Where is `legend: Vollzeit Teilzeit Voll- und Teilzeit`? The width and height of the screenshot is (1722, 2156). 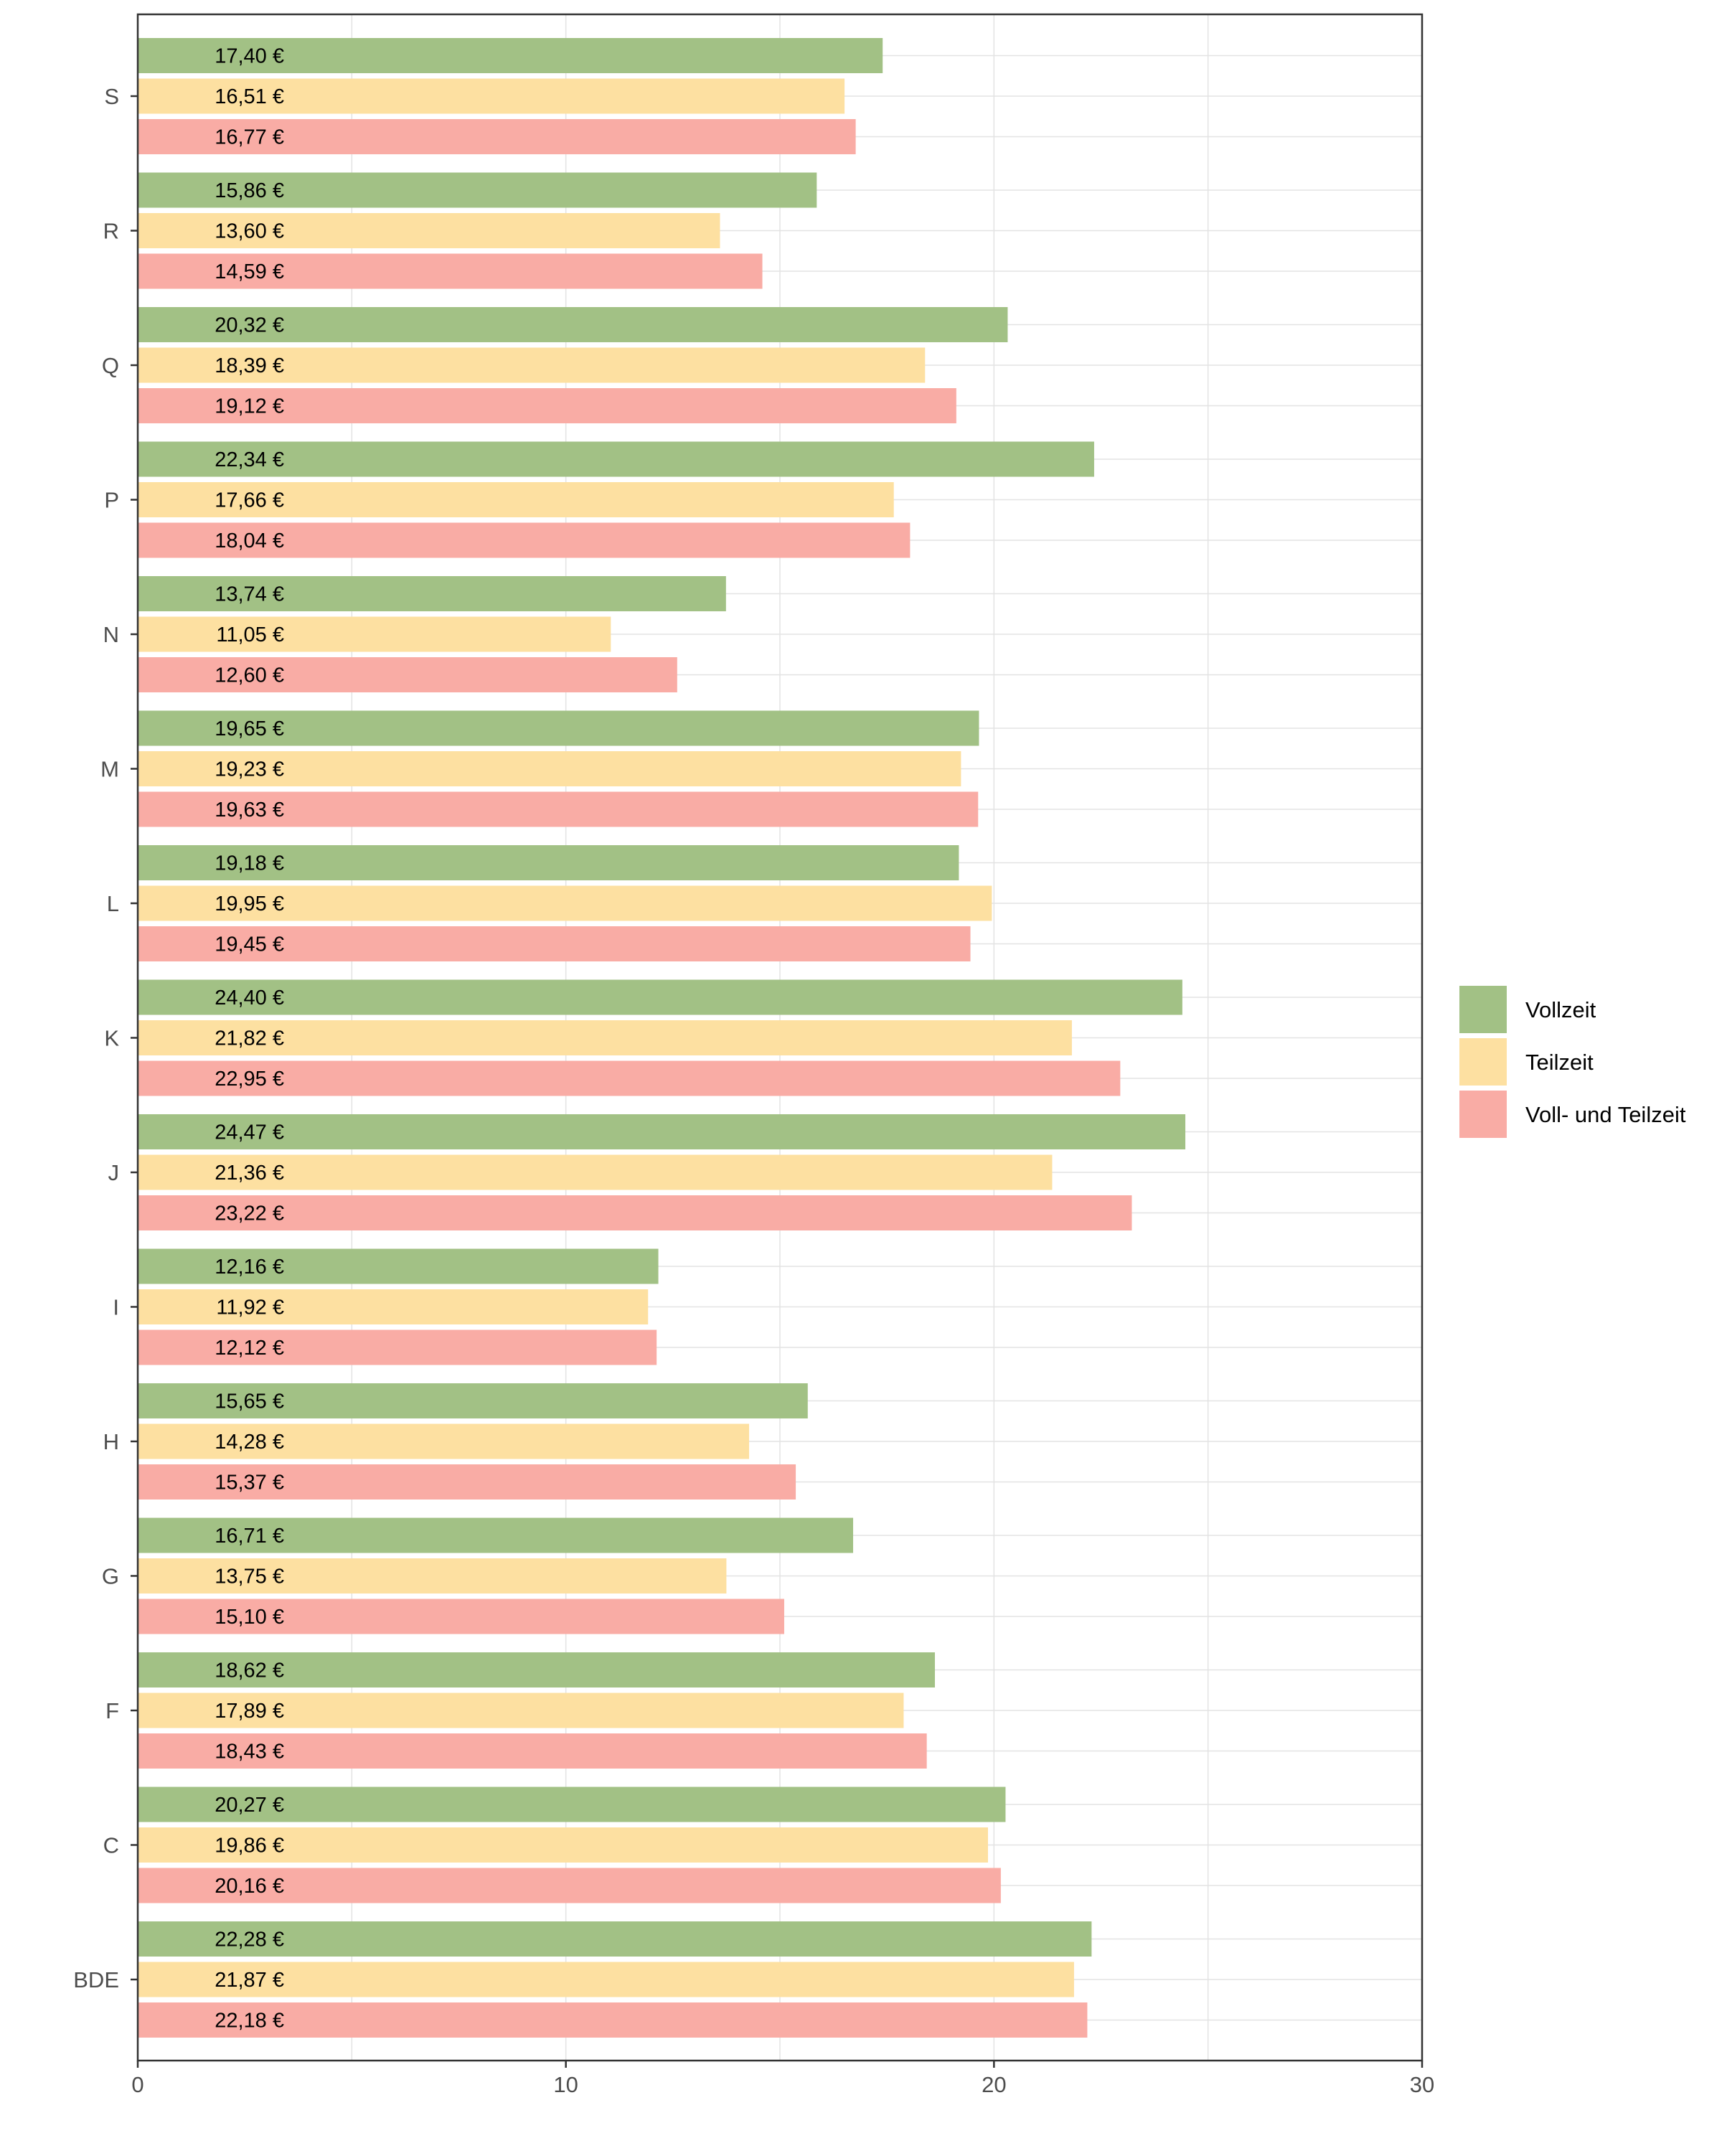
legend: Vollzeit Teilzeit Voll- und Teilzeit is located at coordinates (1572, 1062).